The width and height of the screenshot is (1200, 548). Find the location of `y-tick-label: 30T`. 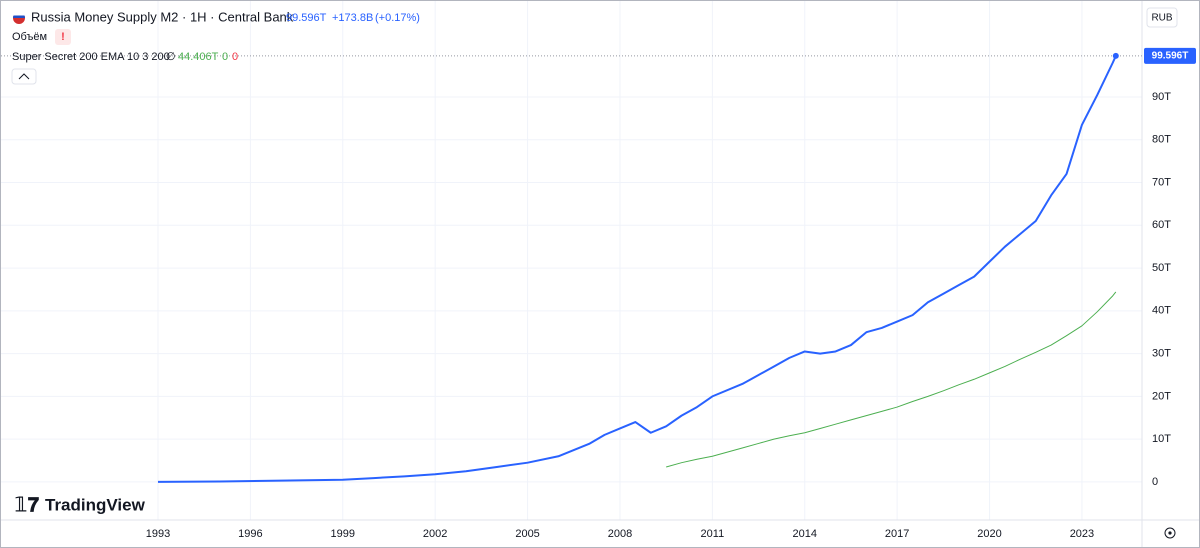

y-tick-label: 30T is located at coordinates (1161, 354).